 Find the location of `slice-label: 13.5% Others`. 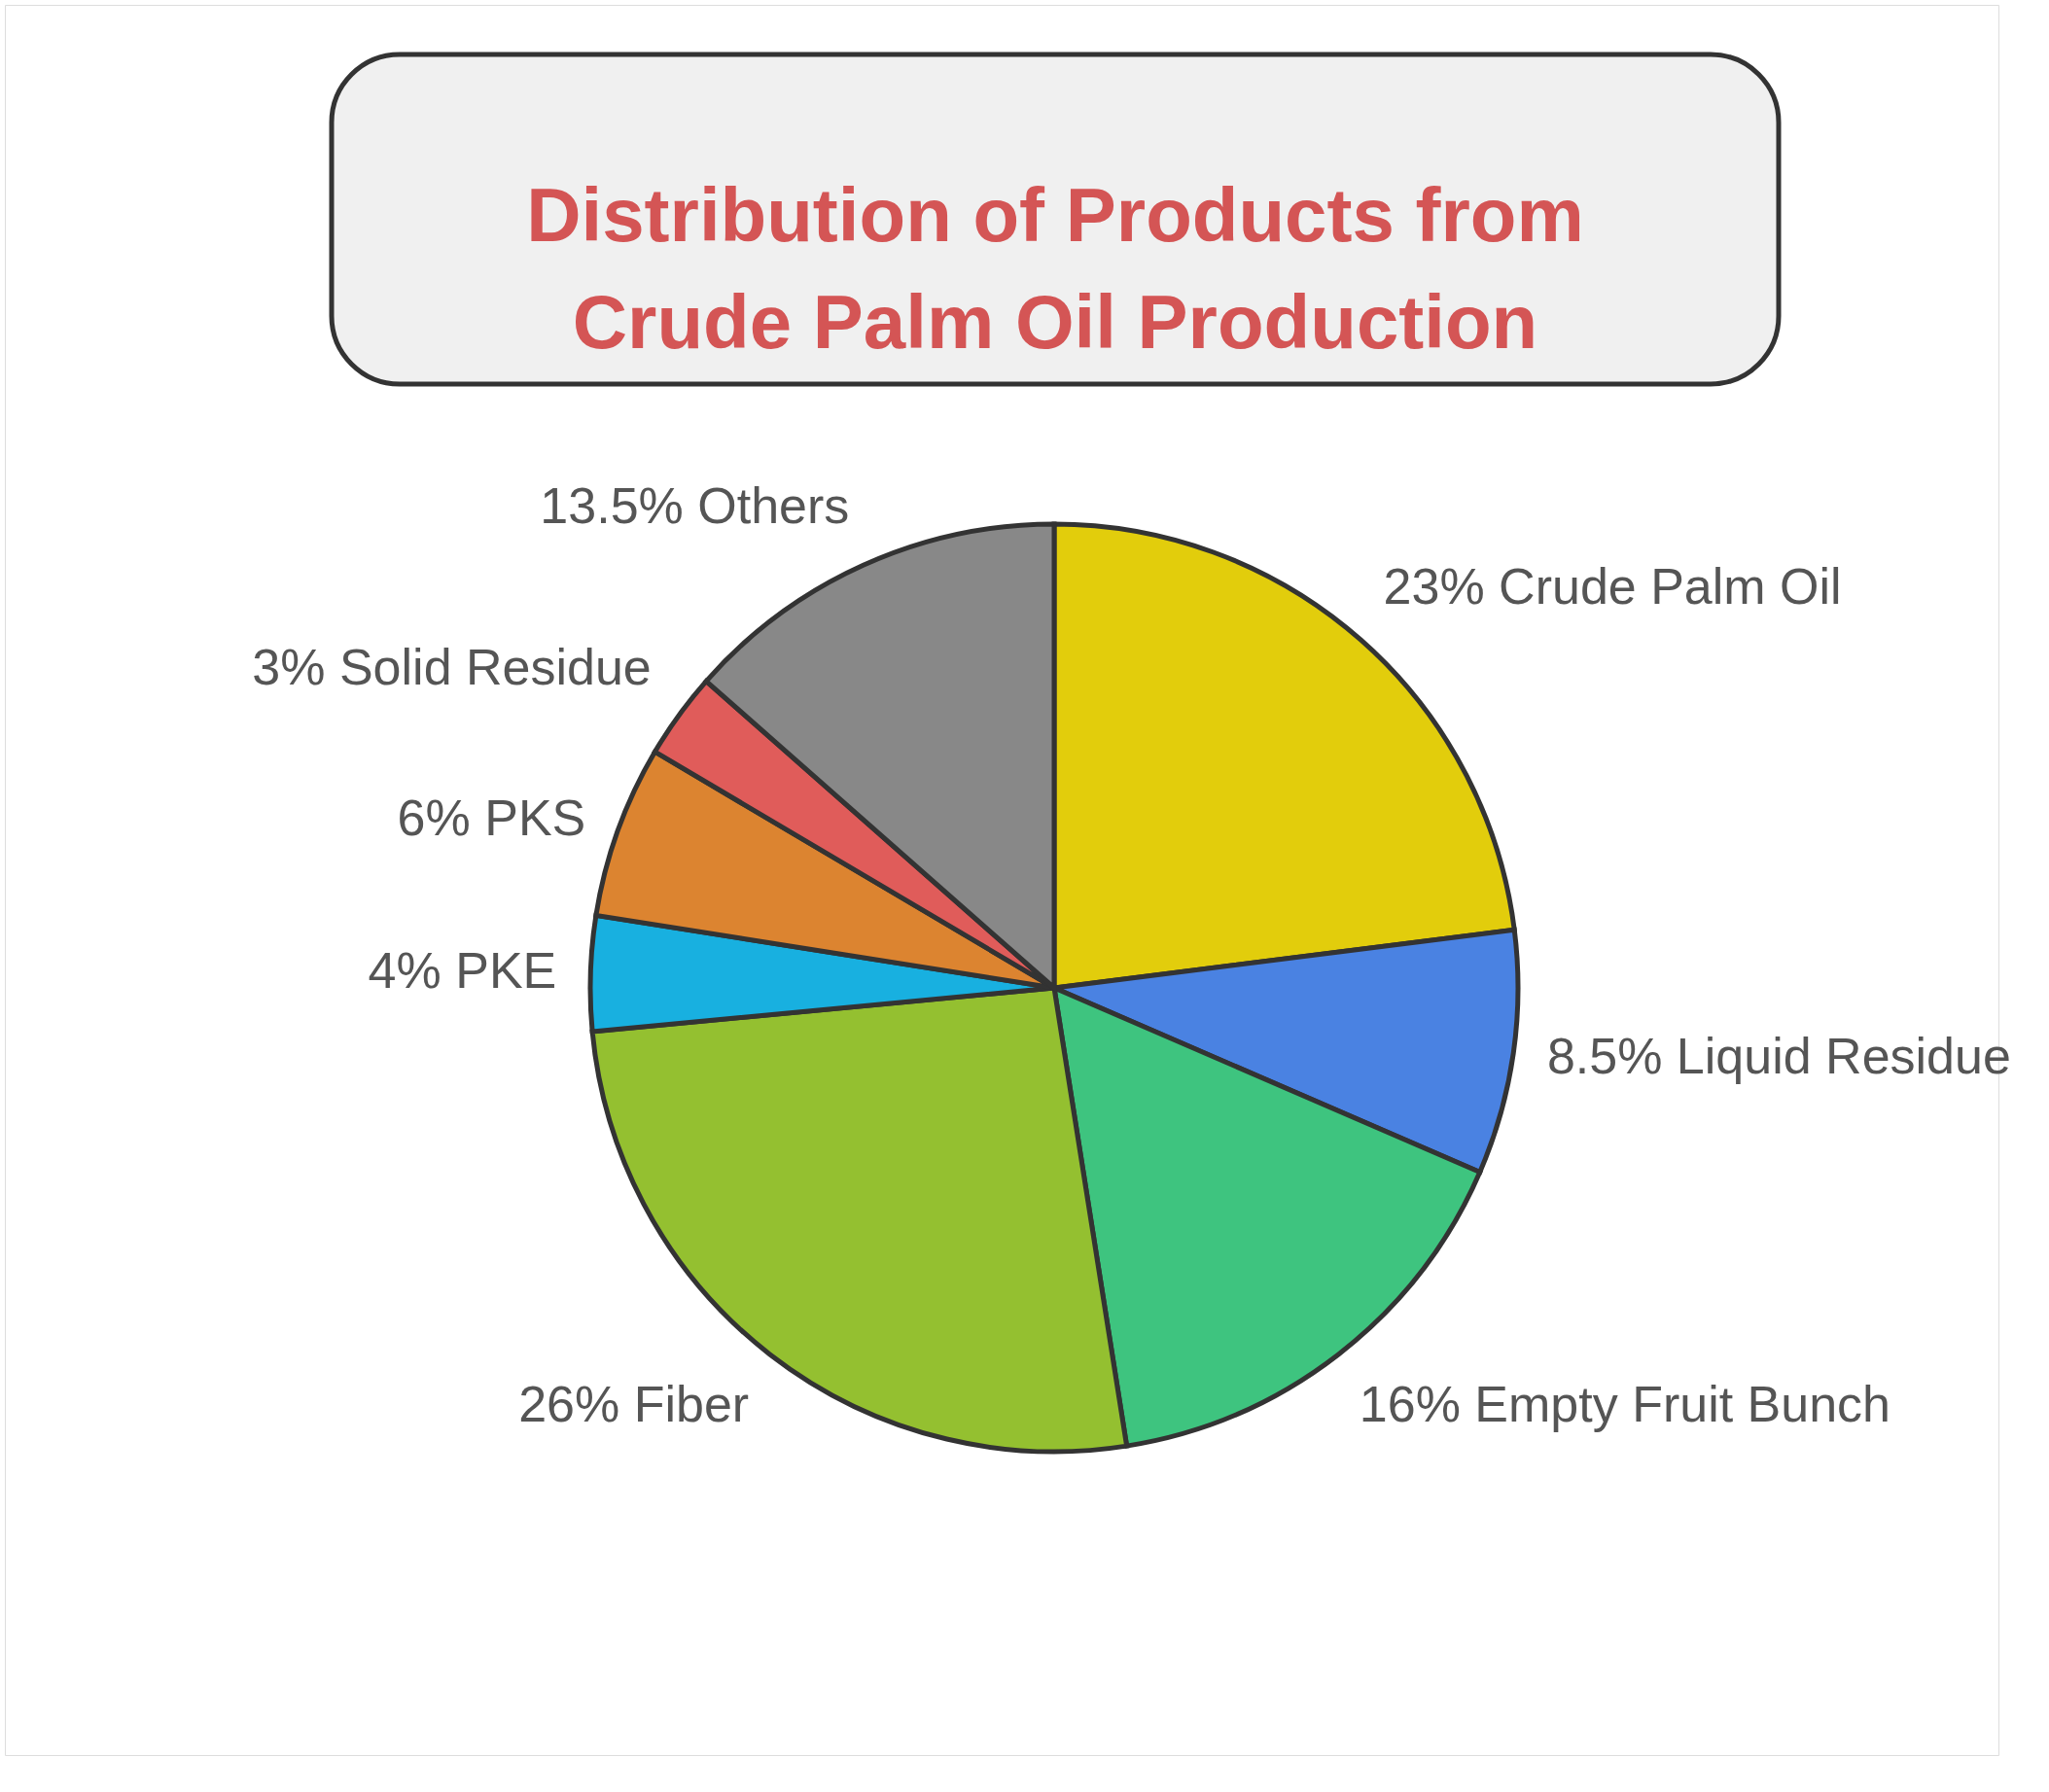

slice-label: 13.5% Others is located at coordinates (695, 506).